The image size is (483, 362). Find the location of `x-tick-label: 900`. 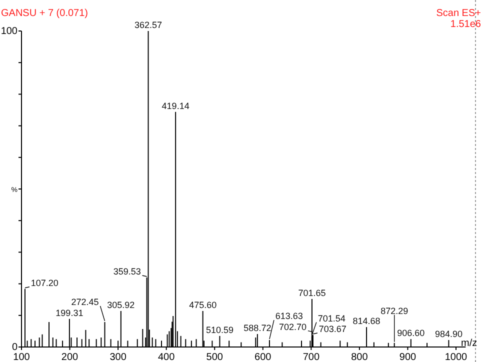

x-tick-label: 900 is located at coordinates (407, 357).